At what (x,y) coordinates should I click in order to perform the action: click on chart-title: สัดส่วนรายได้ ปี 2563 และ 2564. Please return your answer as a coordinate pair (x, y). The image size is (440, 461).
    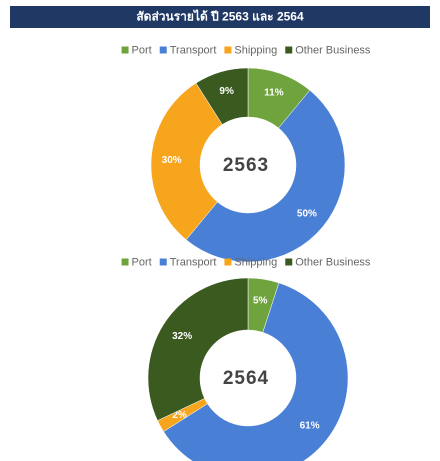
    Looking at the image, I should click on (220, 16).